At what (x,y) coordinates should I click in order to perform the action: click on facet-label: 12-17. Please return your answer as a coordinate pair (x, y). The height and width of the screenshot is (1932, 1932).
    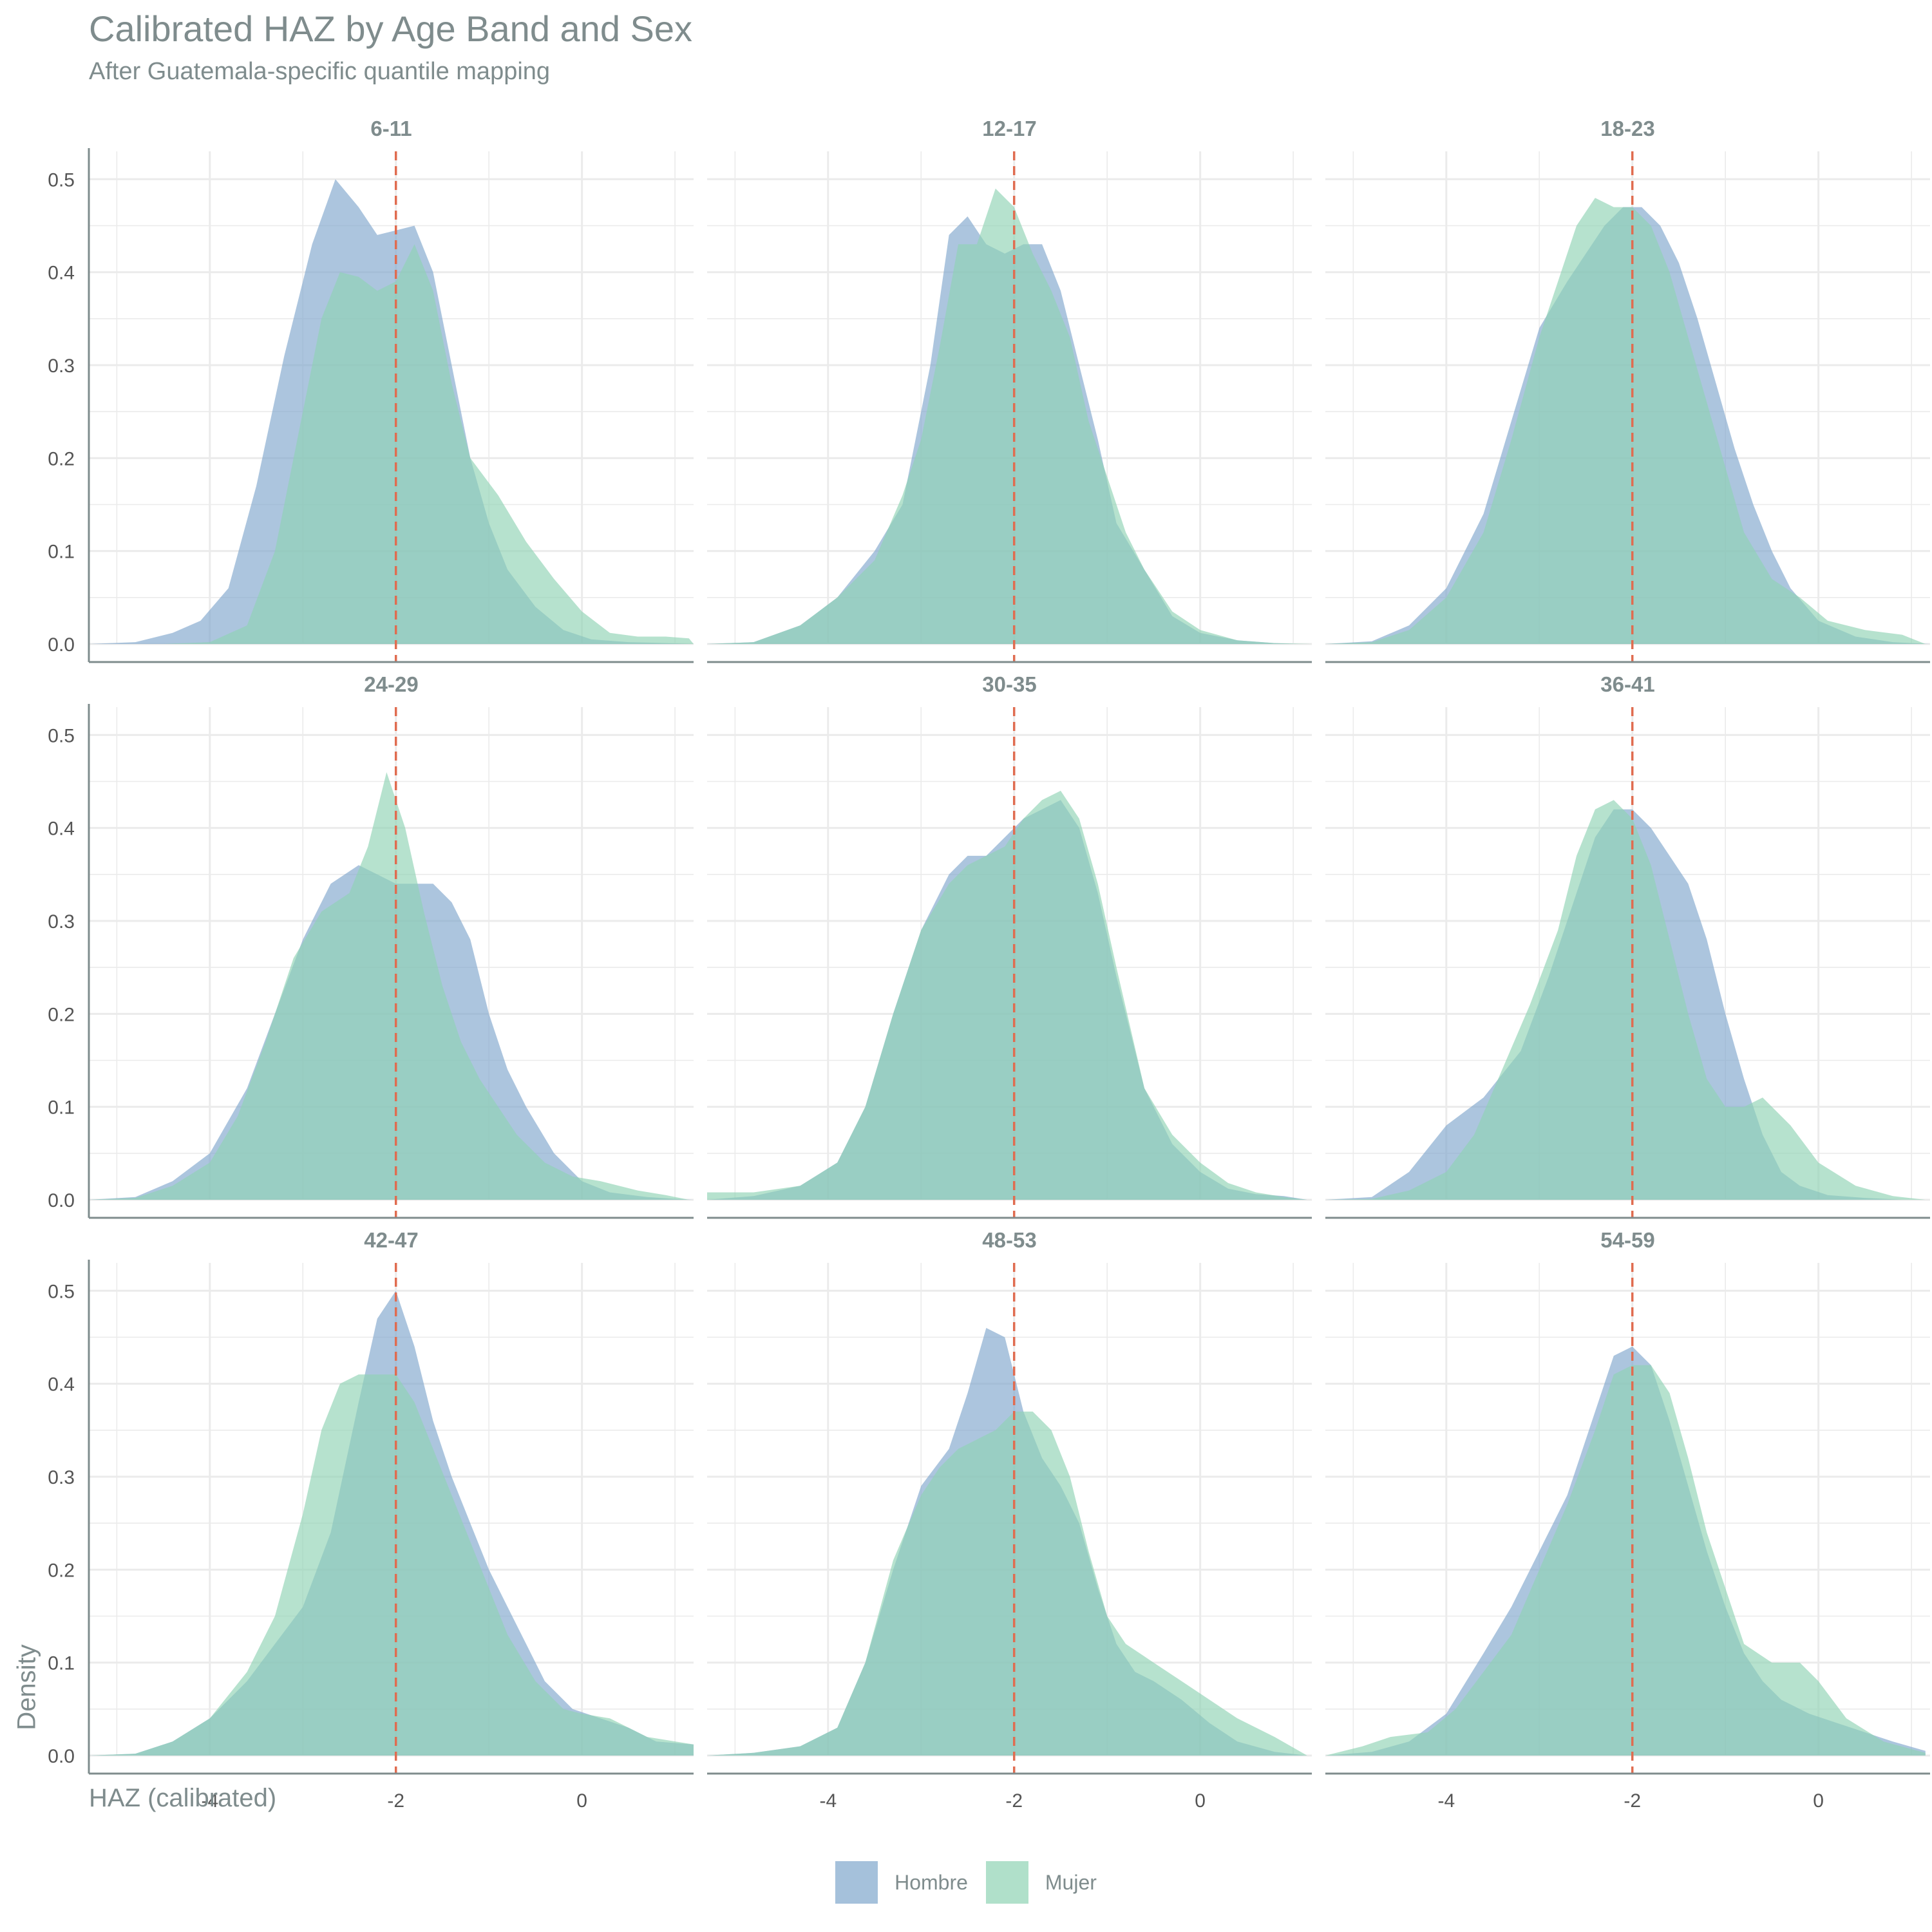
    Looking at the image, I should click on (1009, 128).